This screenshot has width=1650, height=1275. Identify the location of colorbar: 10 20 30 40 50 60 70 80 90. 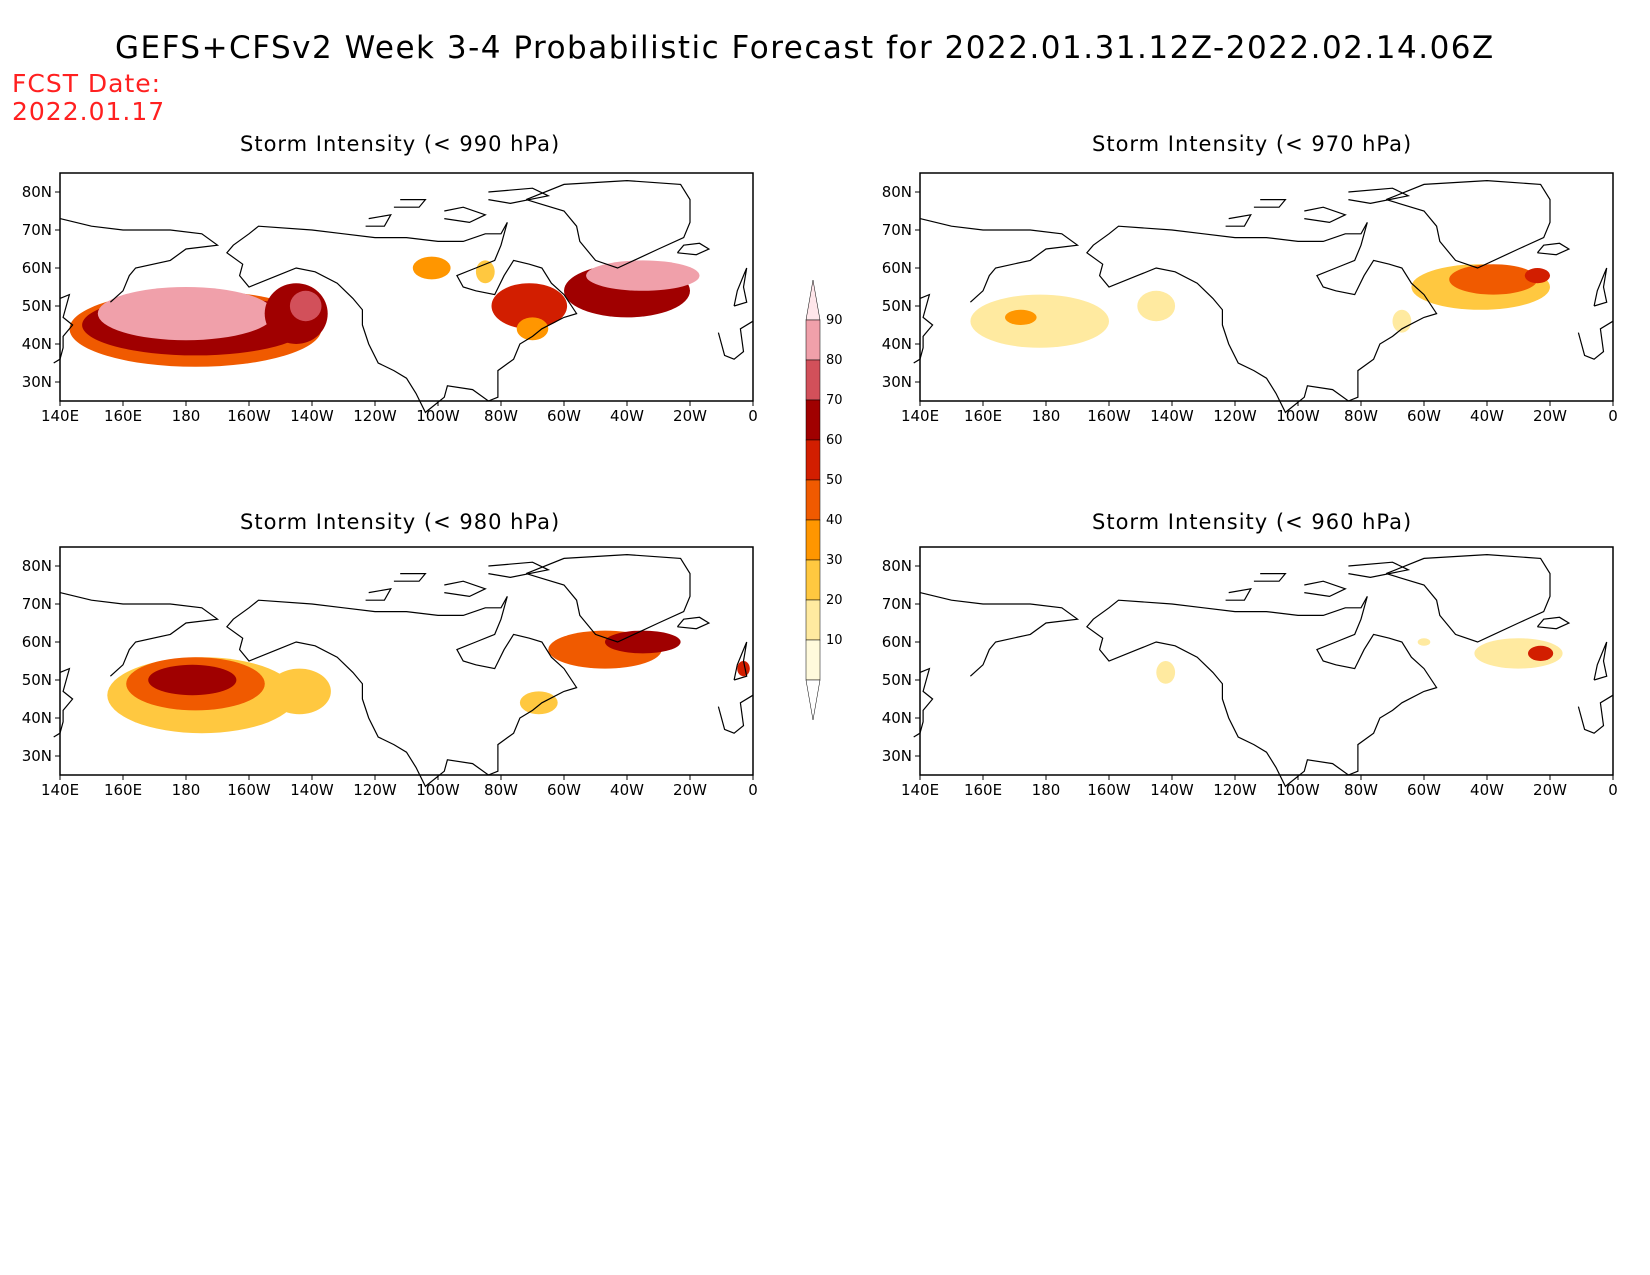
(824, 500).